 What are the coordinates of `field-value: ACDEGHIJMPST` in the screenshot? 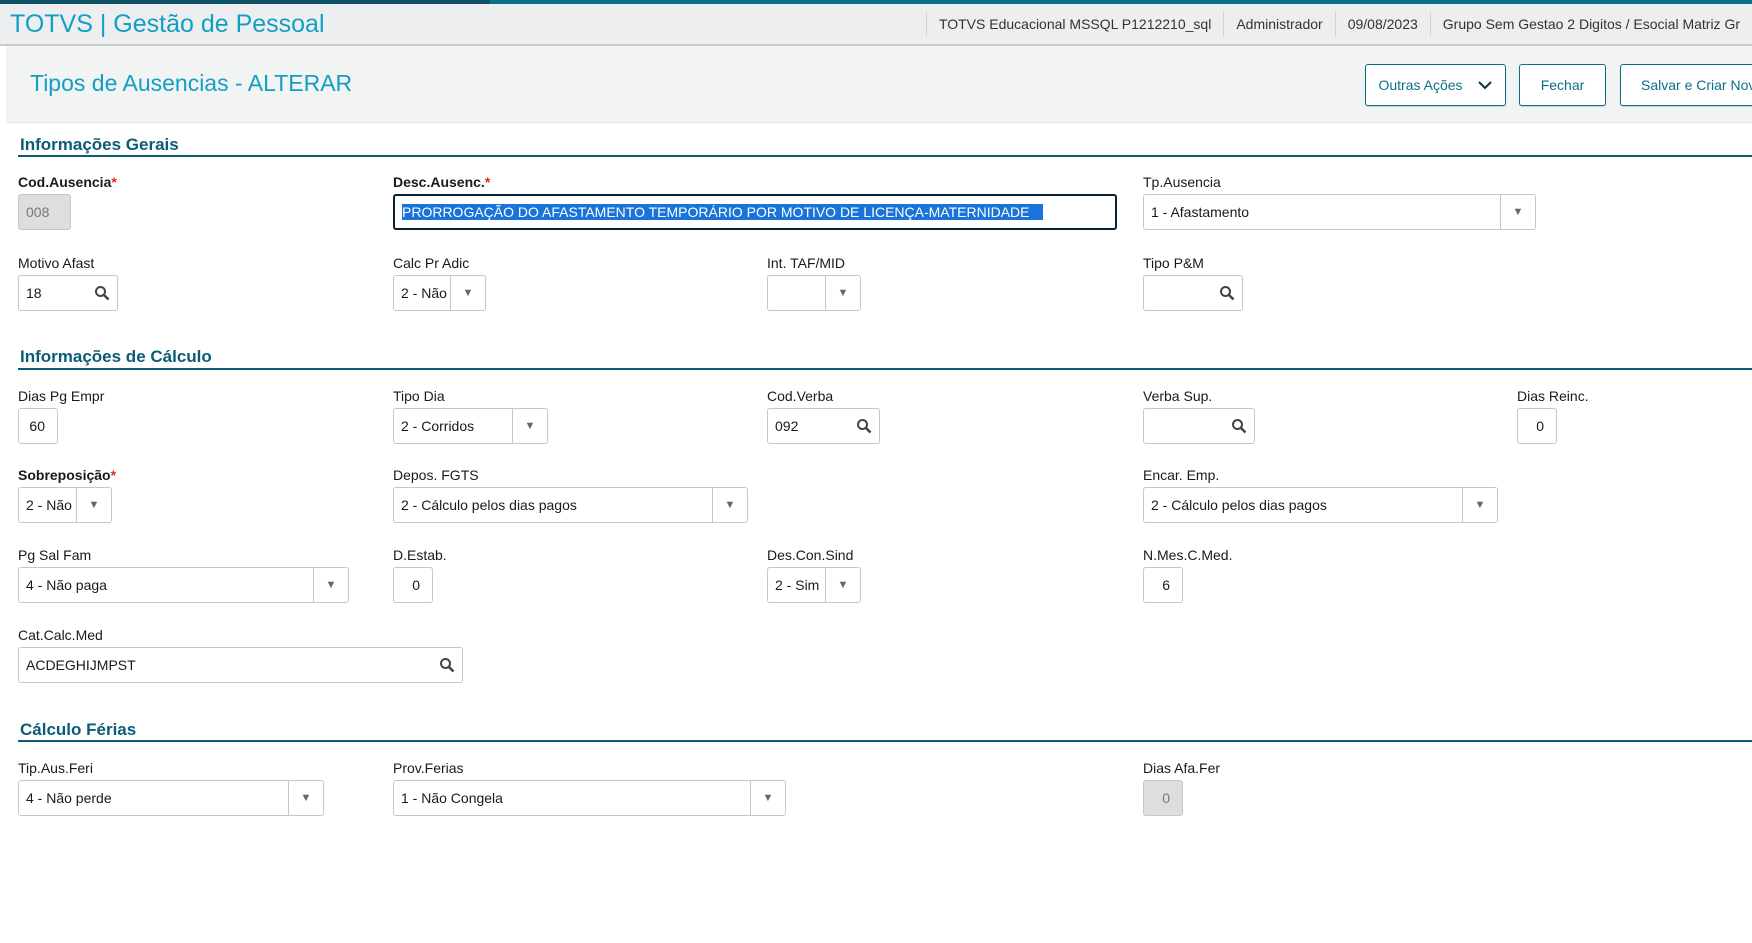 It's located at (81, 665).